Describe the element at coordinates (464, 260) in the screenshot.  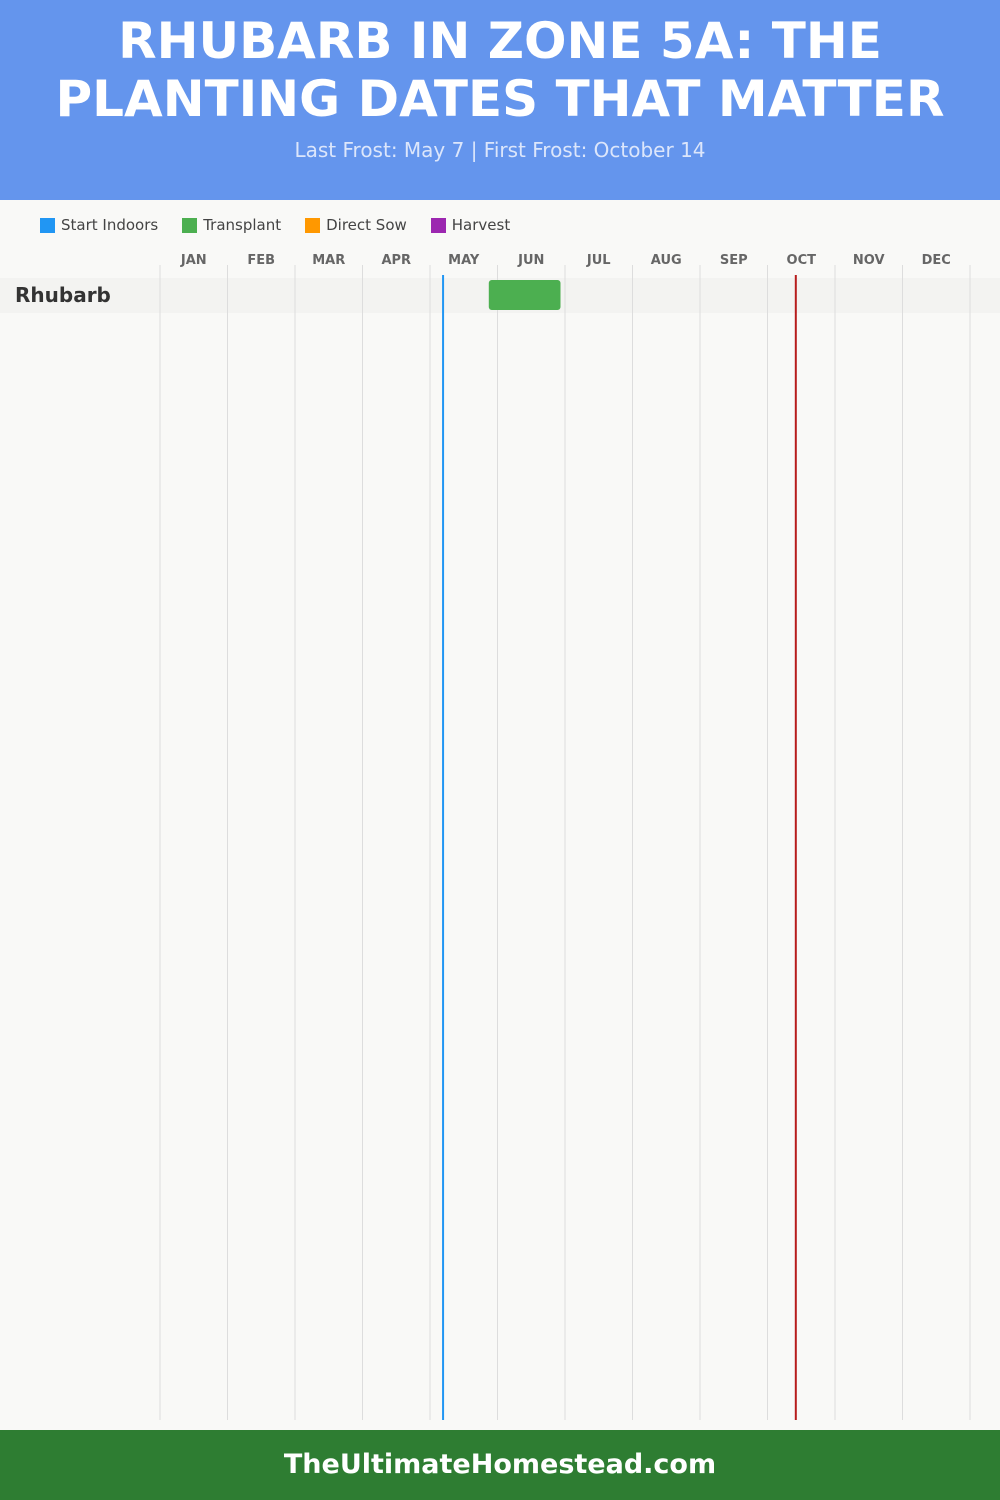
I see `month-label: MAY` at that location.